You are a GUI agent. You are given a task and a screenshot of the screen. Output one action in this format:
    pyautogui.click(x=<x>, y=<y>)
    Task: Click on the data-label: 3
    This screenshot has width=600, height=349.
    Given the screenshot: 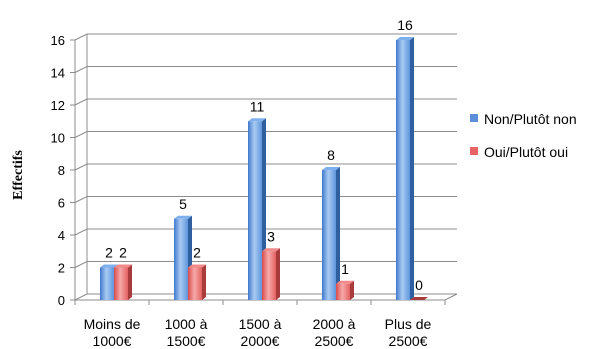 What is the action you would take?
    pyautogui.click(x=271, y=236)
    